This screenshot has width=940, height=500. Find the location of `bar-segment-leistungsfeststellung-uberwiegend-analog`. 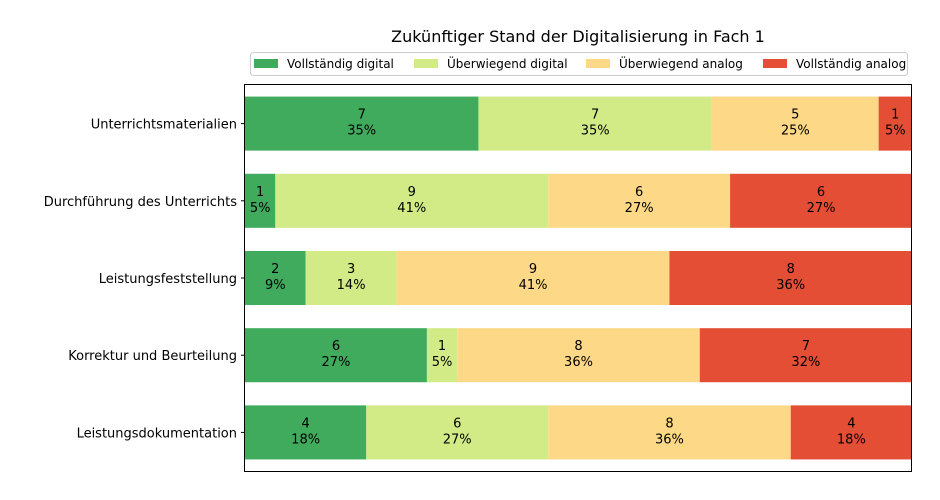

bar-segment-leistungsfeststellung-uberwiegend-analog is located at coordinates (533, 278).